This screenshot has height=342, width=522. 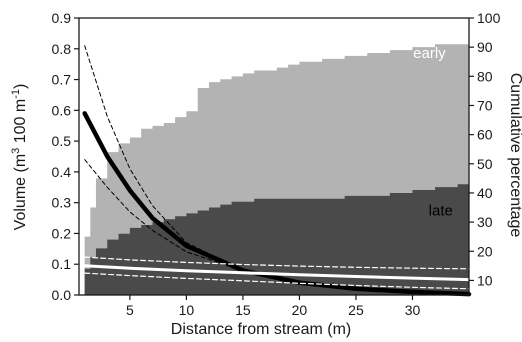 What do you see at coordinates (20, 192) in the screenshot?
I see `y-left-main: Volume (m` at bounding box center [20, 192].